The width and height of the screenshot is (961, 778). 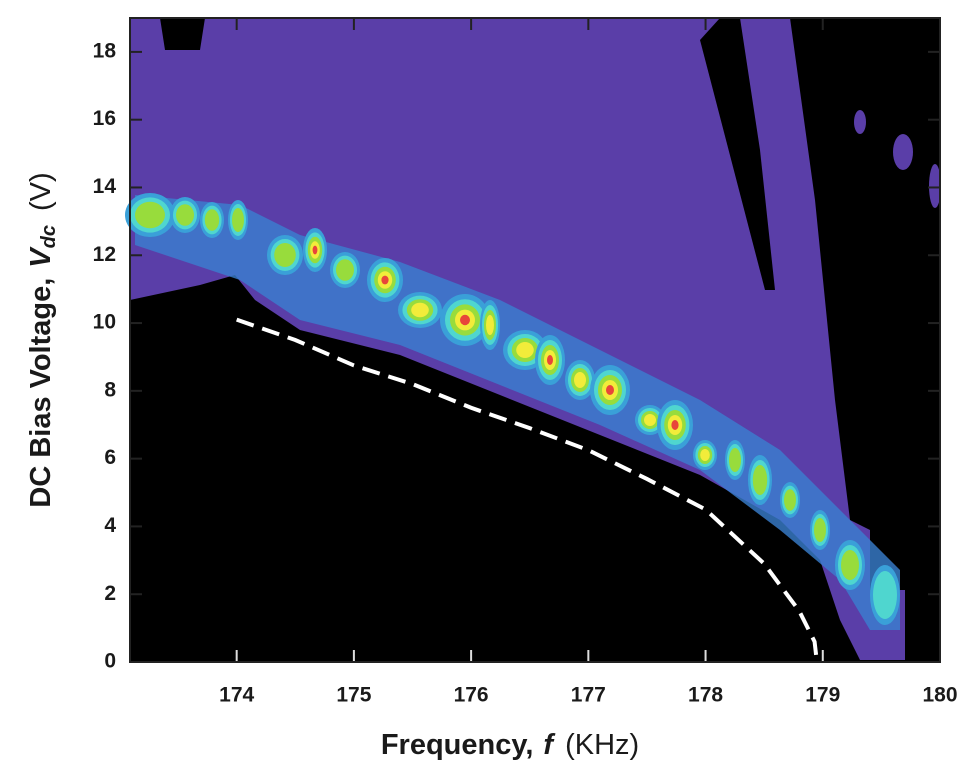 I want to click on x-tick-label: 177, so click(x=588, y=695).